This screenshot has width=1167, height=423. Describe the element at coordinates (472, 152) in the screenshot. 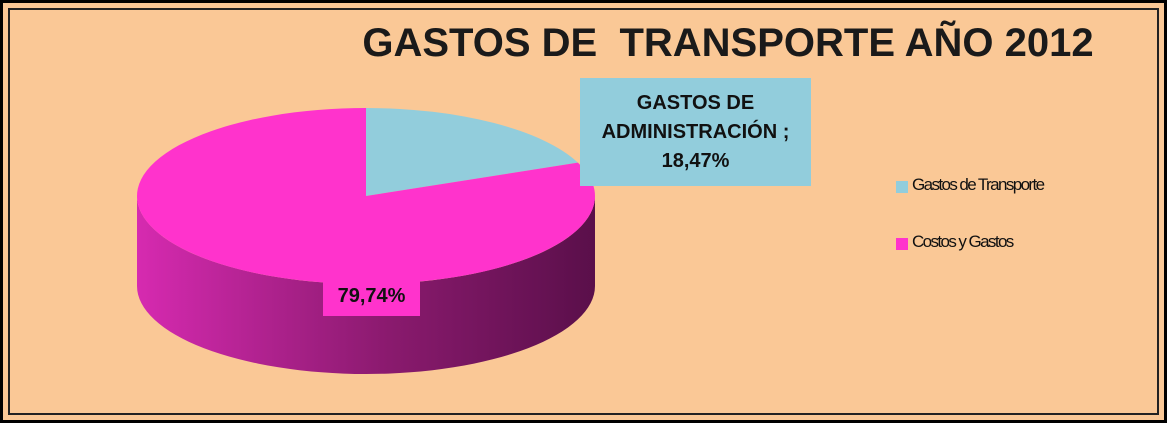

I see `slice` at that location.